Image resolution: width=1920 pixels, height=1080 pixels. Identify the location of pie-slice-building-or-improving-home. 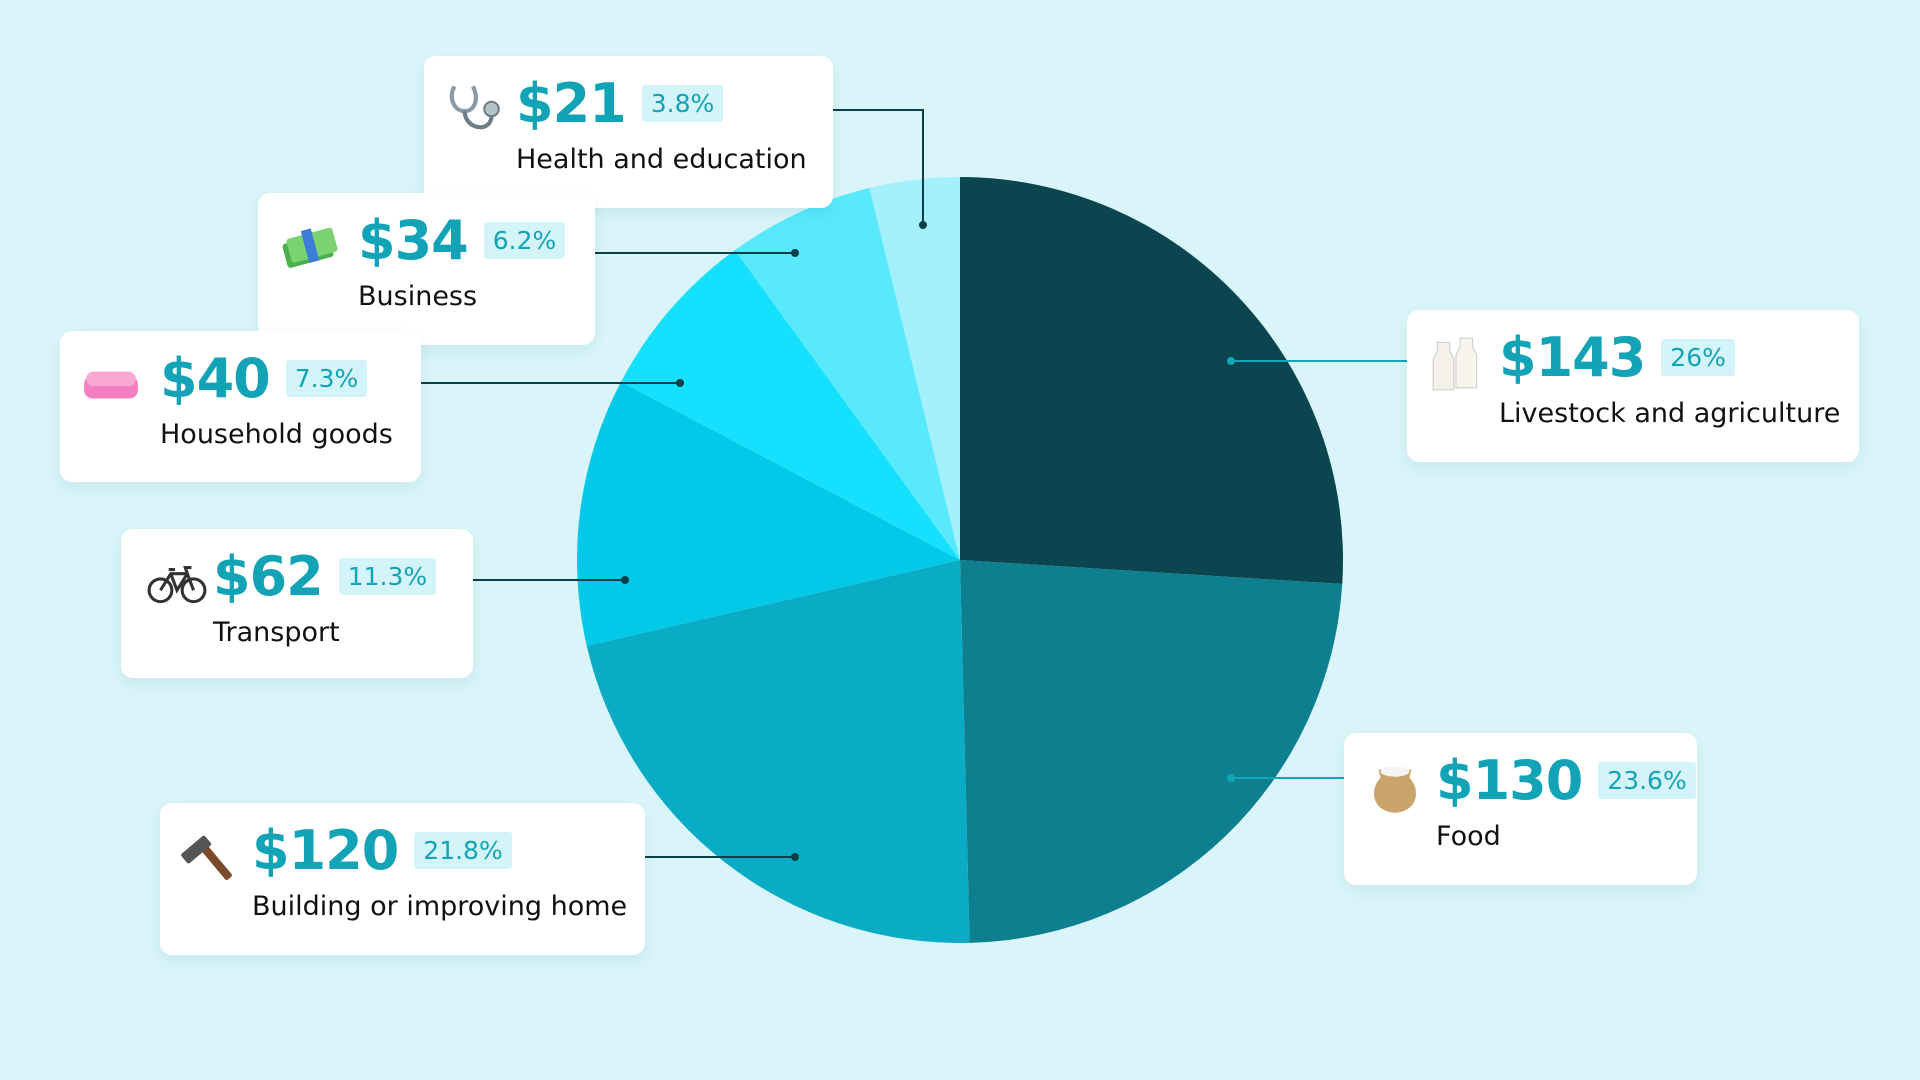
(778, 751).